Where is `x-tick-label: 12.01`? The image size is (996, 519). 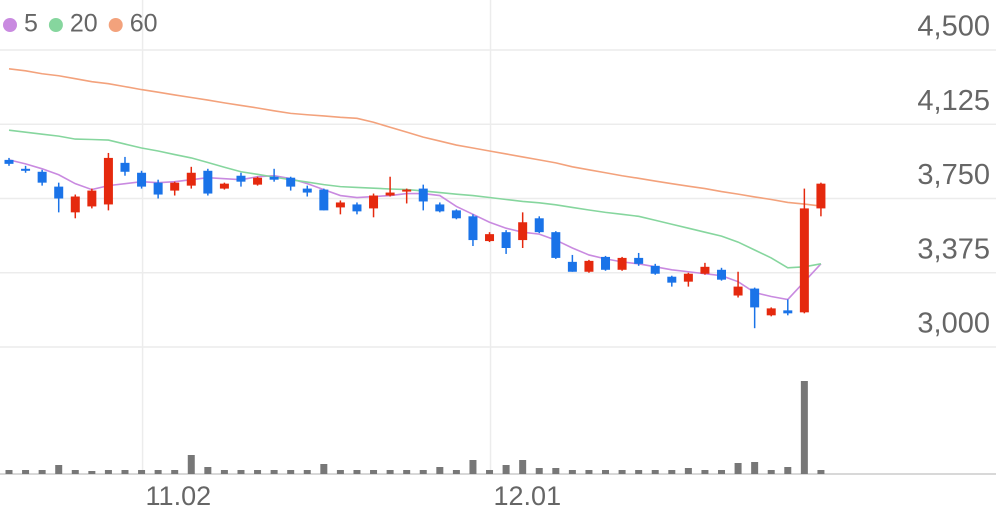
x-tick-label: 12.01 is located at coordinates (528, 496).